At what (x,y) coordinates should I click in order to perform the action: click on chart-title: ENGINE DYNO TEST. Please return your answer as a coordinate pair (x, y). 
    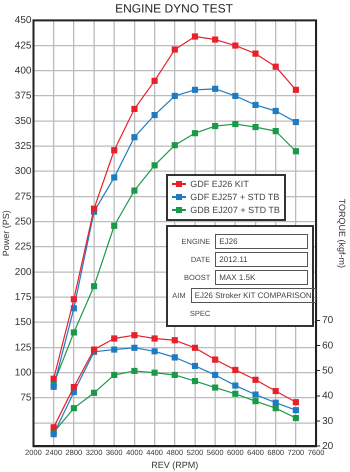
    Looking at the image, I should click on (174, 9).